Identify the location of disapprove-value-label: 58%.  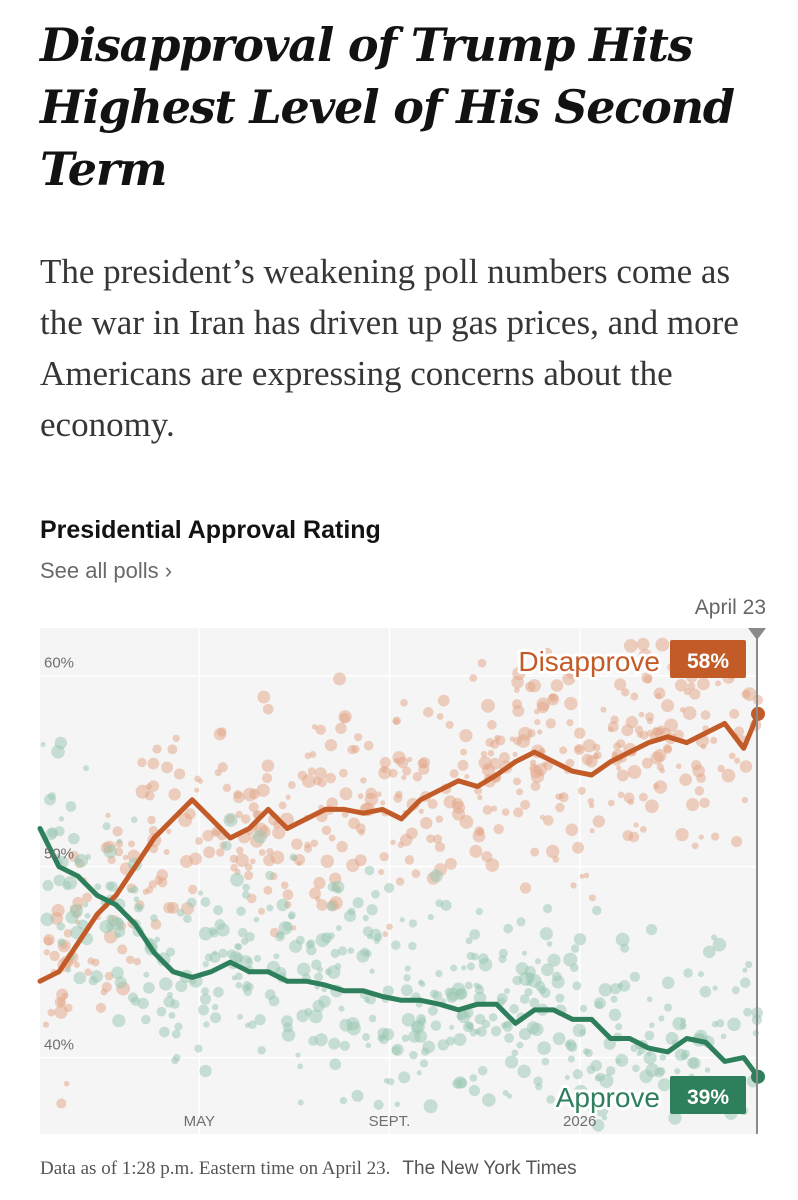
(708, 661).